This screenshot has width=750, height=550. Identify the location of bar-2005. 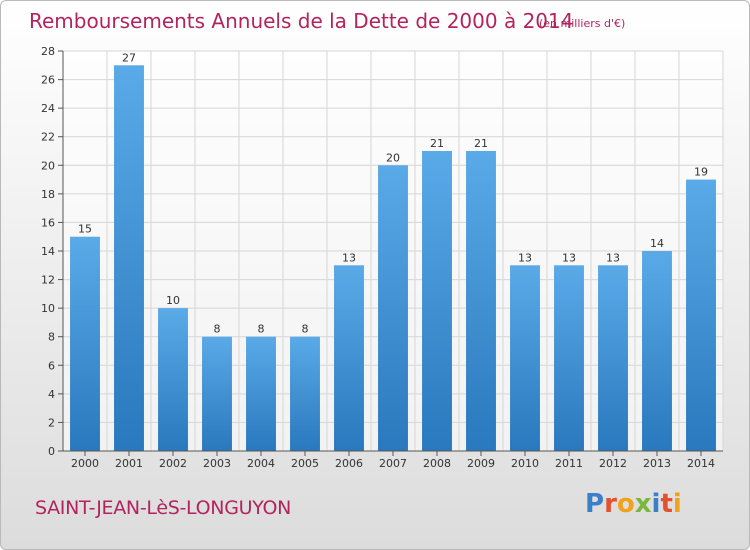
(305, 393).